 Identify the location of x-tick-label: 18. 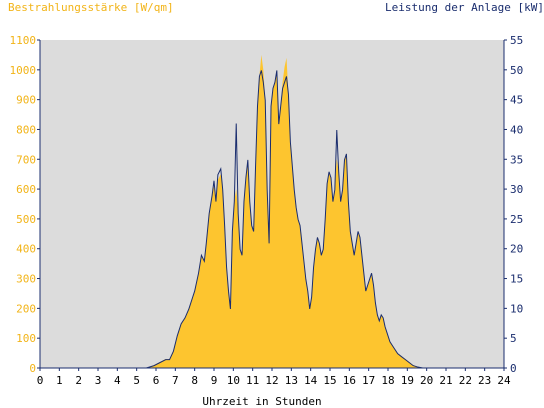
(387, 380).